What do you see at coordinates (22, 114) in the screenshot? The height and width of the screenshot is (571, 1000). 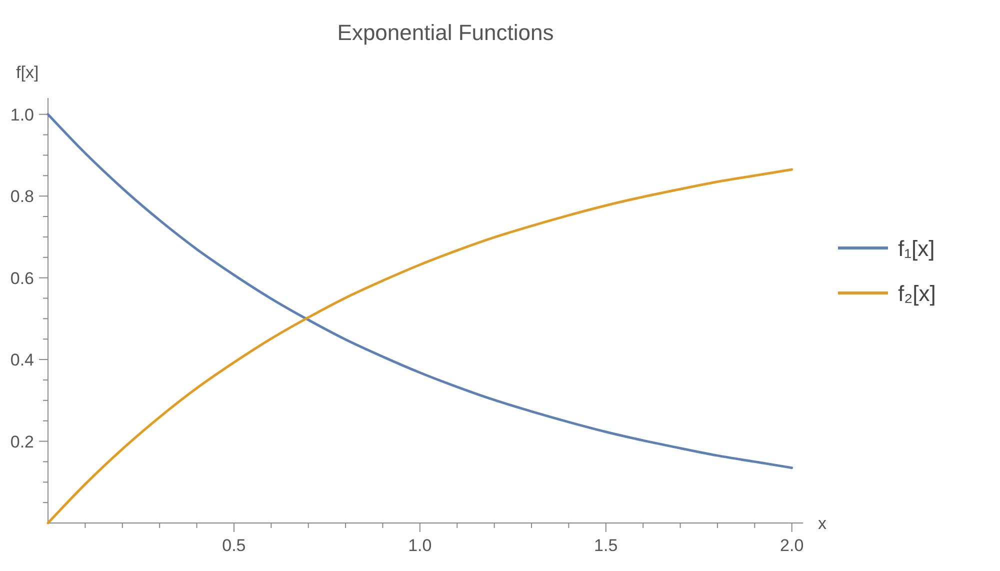 I see `y-tick-label: 1.0` at bounding box center [22, 114].